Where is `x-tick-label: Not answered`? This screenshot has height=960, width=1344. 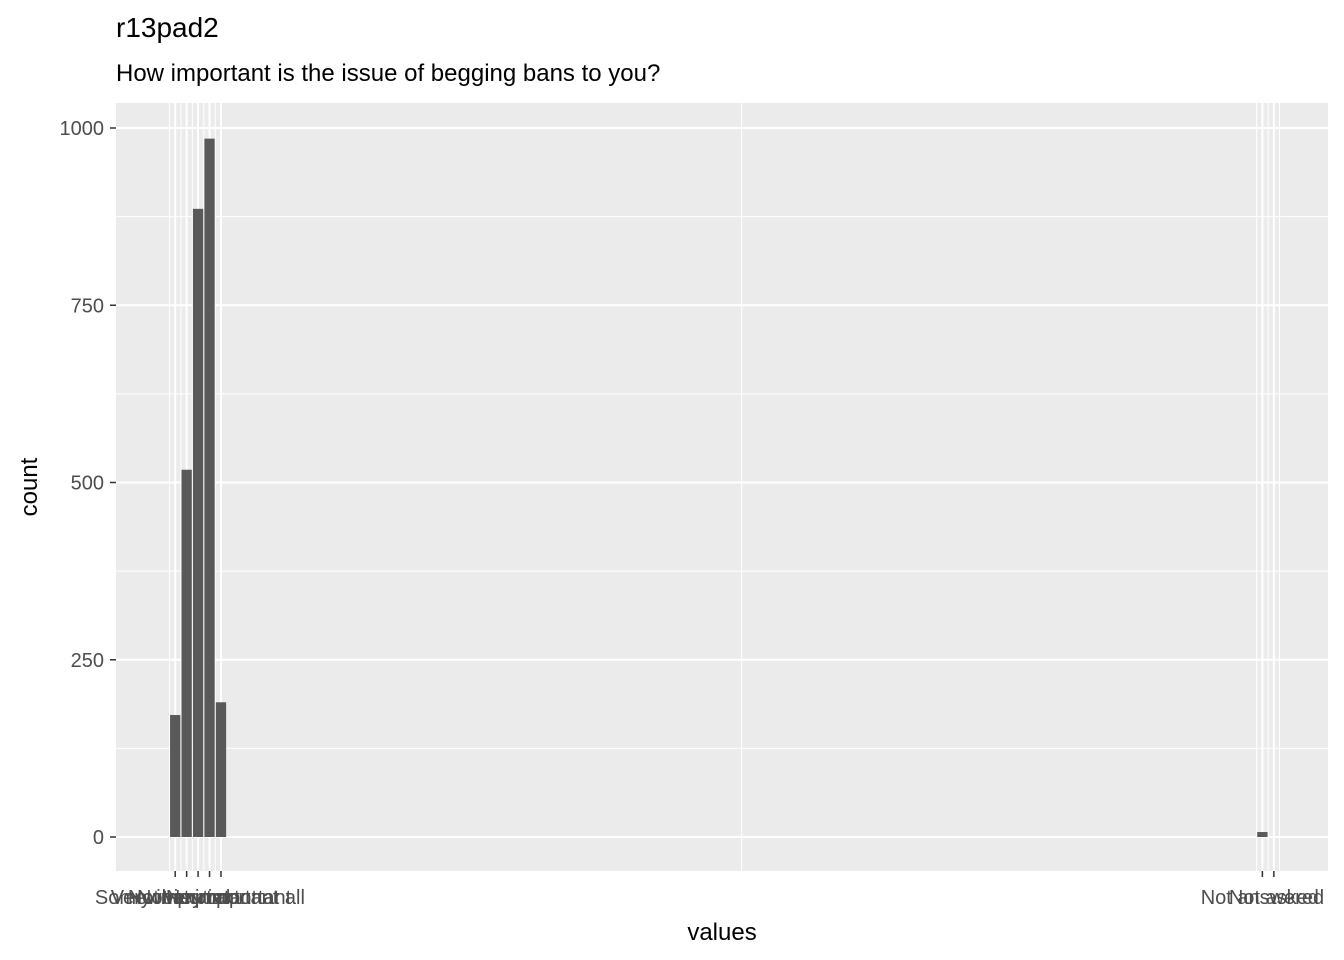
x-tick-label: Not answered is located at coordinates (1262, 898).